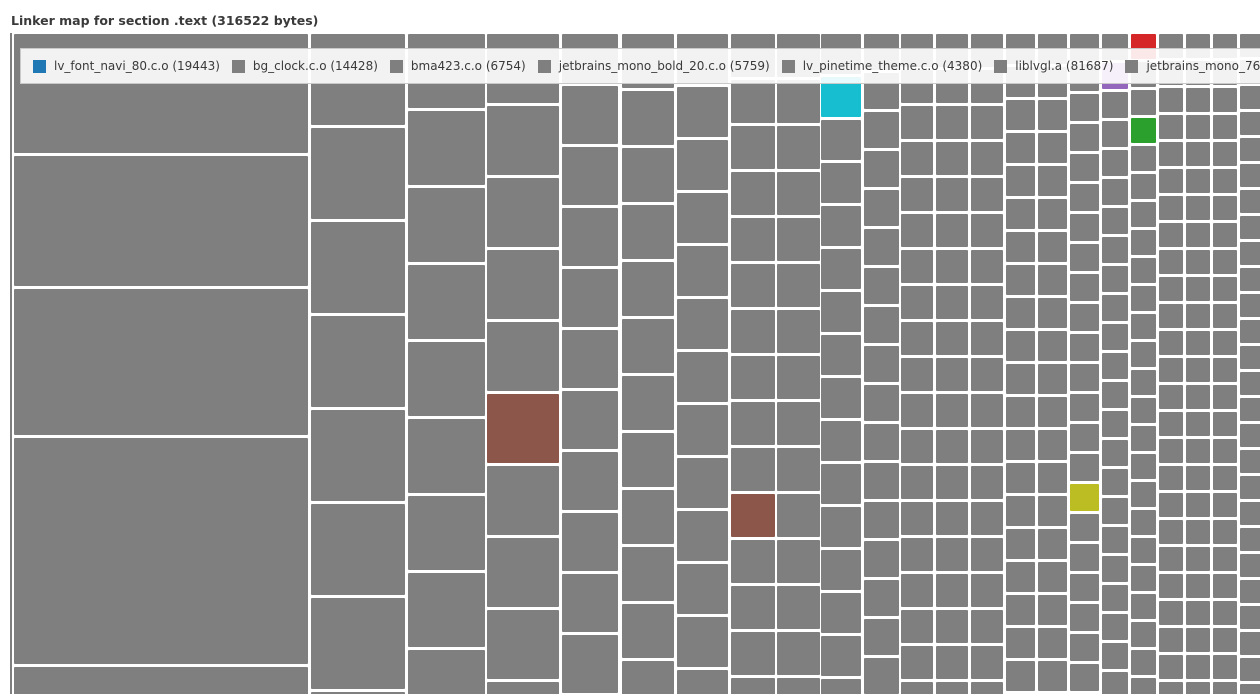  Describe the element at coordinates (1203, 66) in the screenshot. I see `legend-item-label: jetbrains_mono_76.c.o (3321)` at that location.